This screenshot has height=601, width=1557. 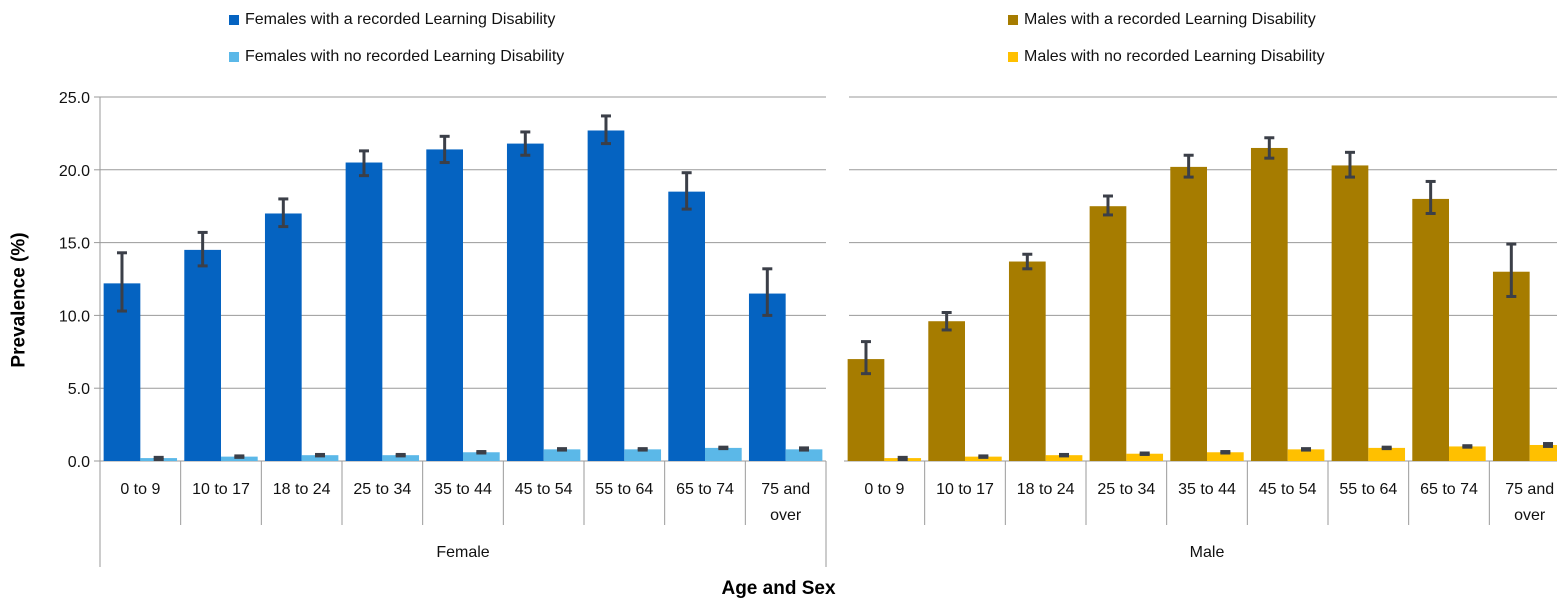 What do you see at coordinates (74, 171) in the screenshot?
I see `y-tick-label: 20.0` at bounding box center [74, 171].